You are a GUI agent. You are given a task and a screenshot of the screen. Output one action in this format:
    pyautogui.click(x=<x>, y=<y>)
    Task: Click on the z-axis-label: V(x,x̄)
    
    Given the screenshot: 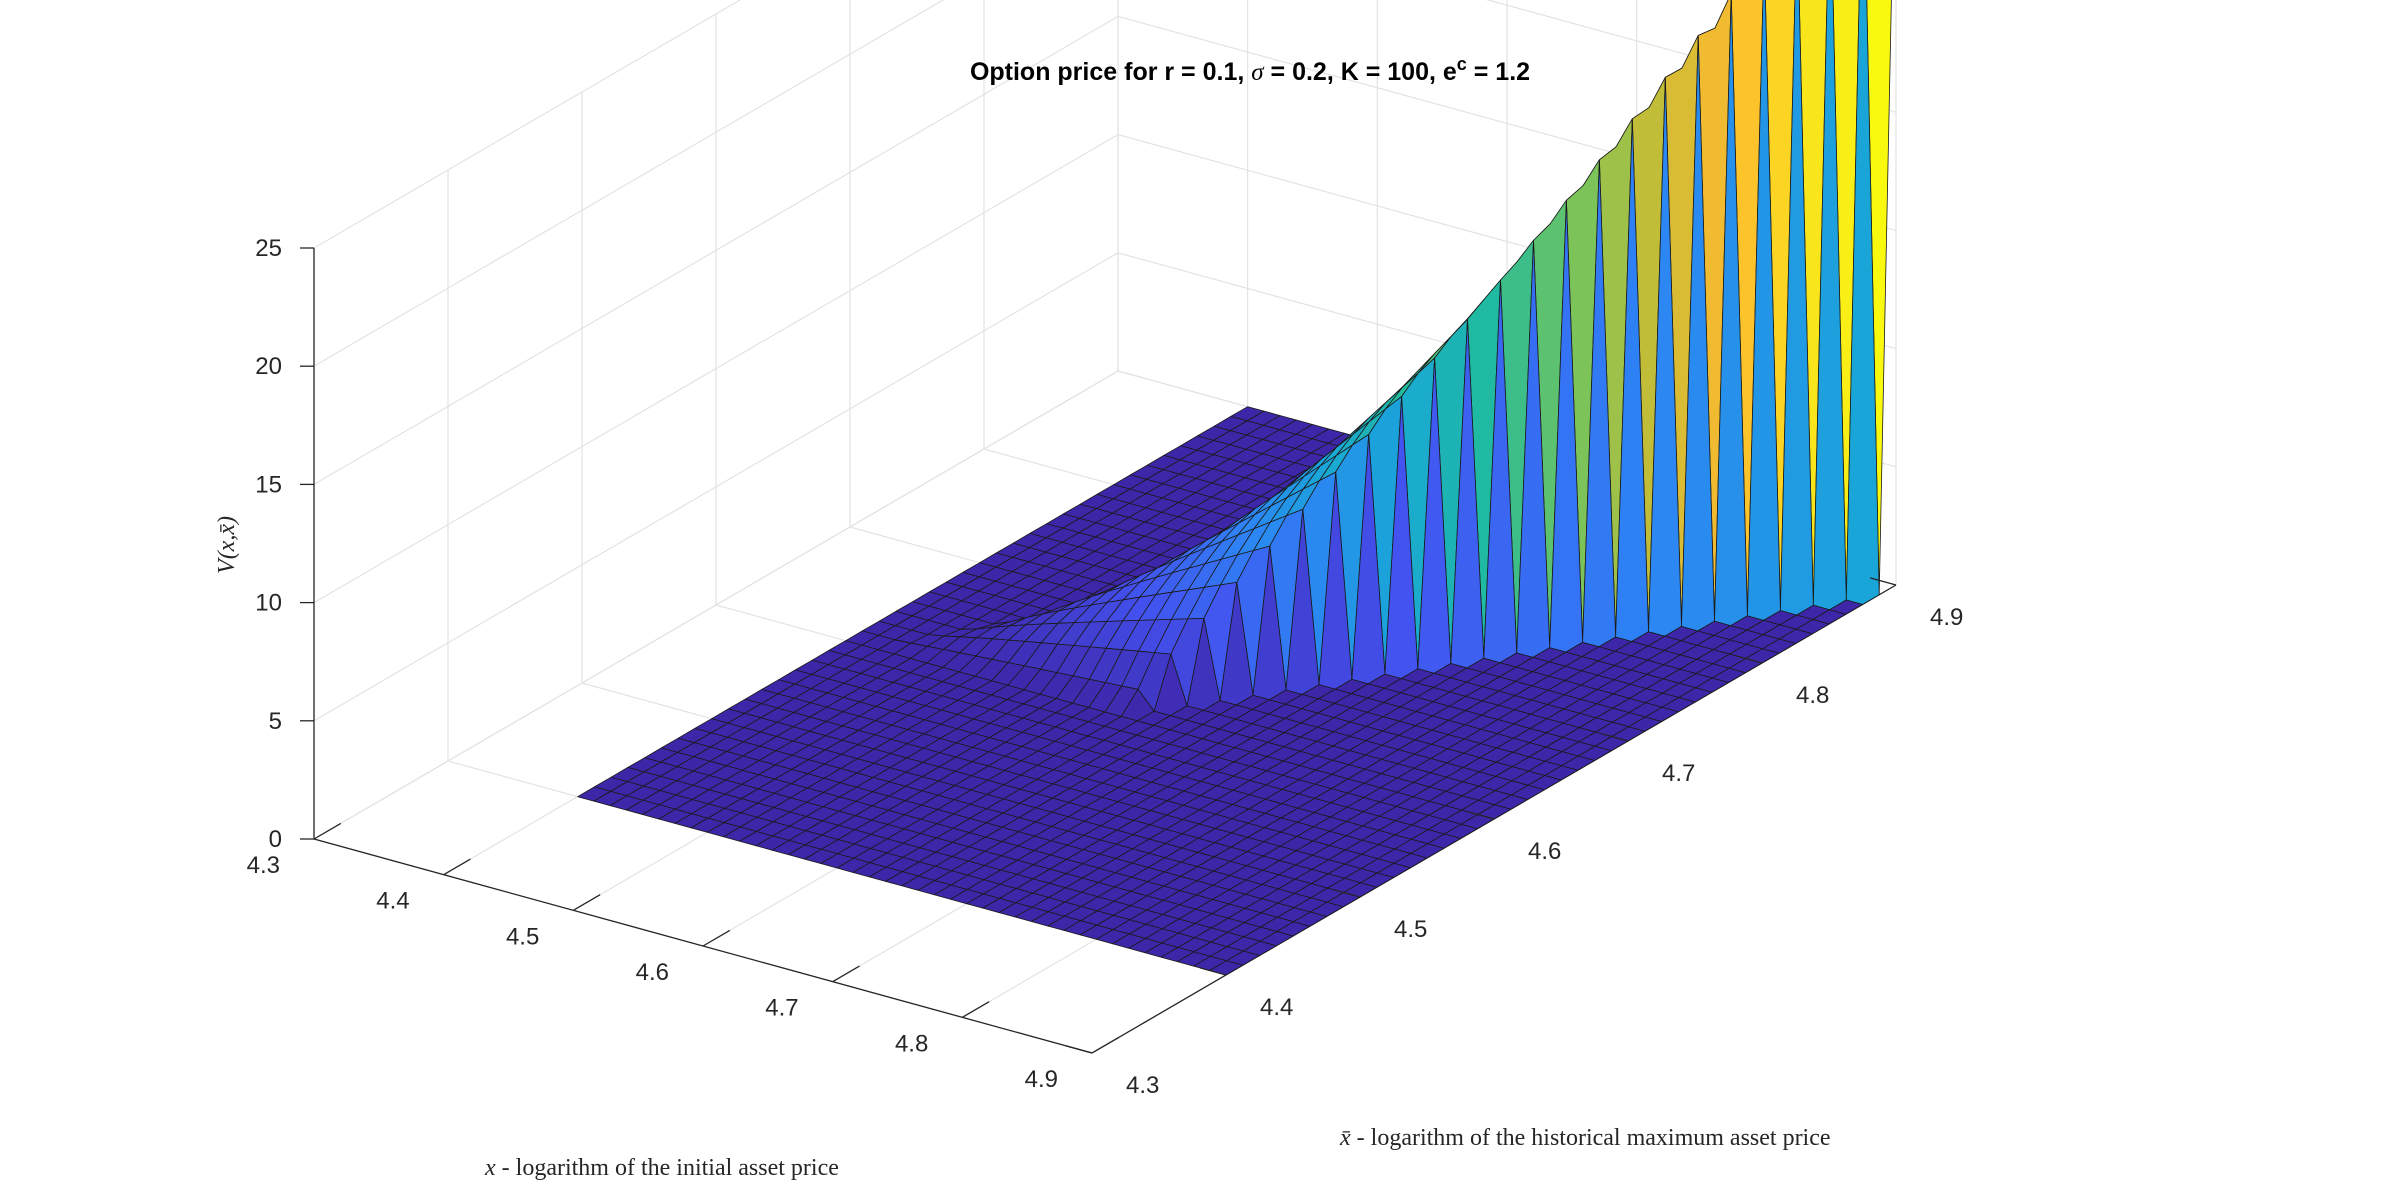 What is the action you would take?
    pyautogui.click(x=227, y=545)
    